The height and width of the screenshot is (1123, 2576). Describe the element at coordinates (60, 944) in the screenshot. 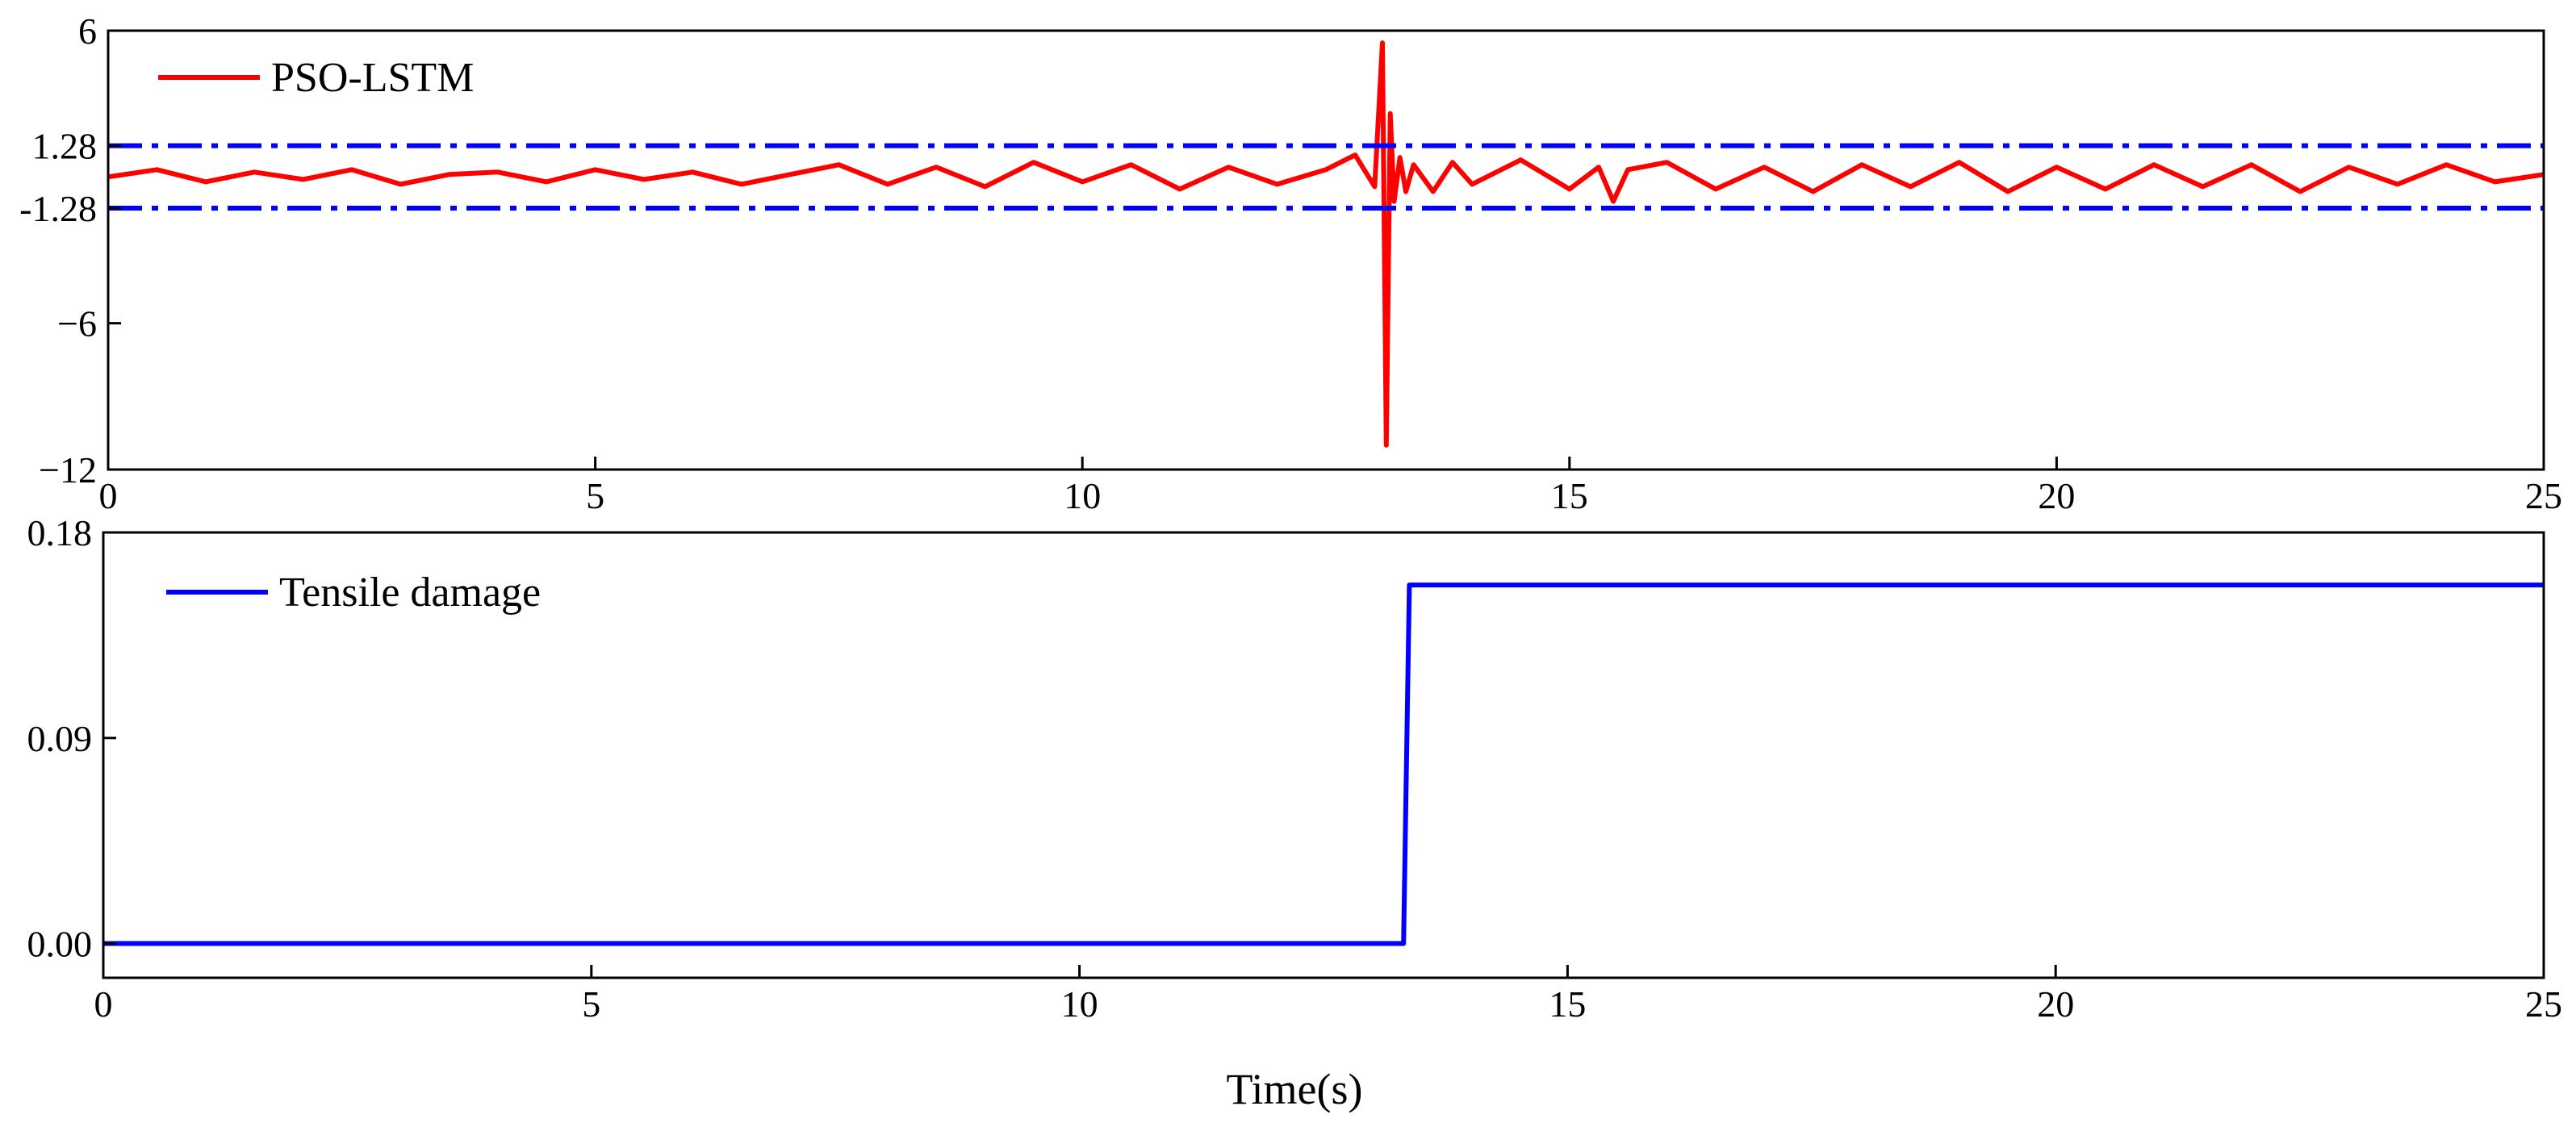

I see `y-tick-label: 0.00` at that location.